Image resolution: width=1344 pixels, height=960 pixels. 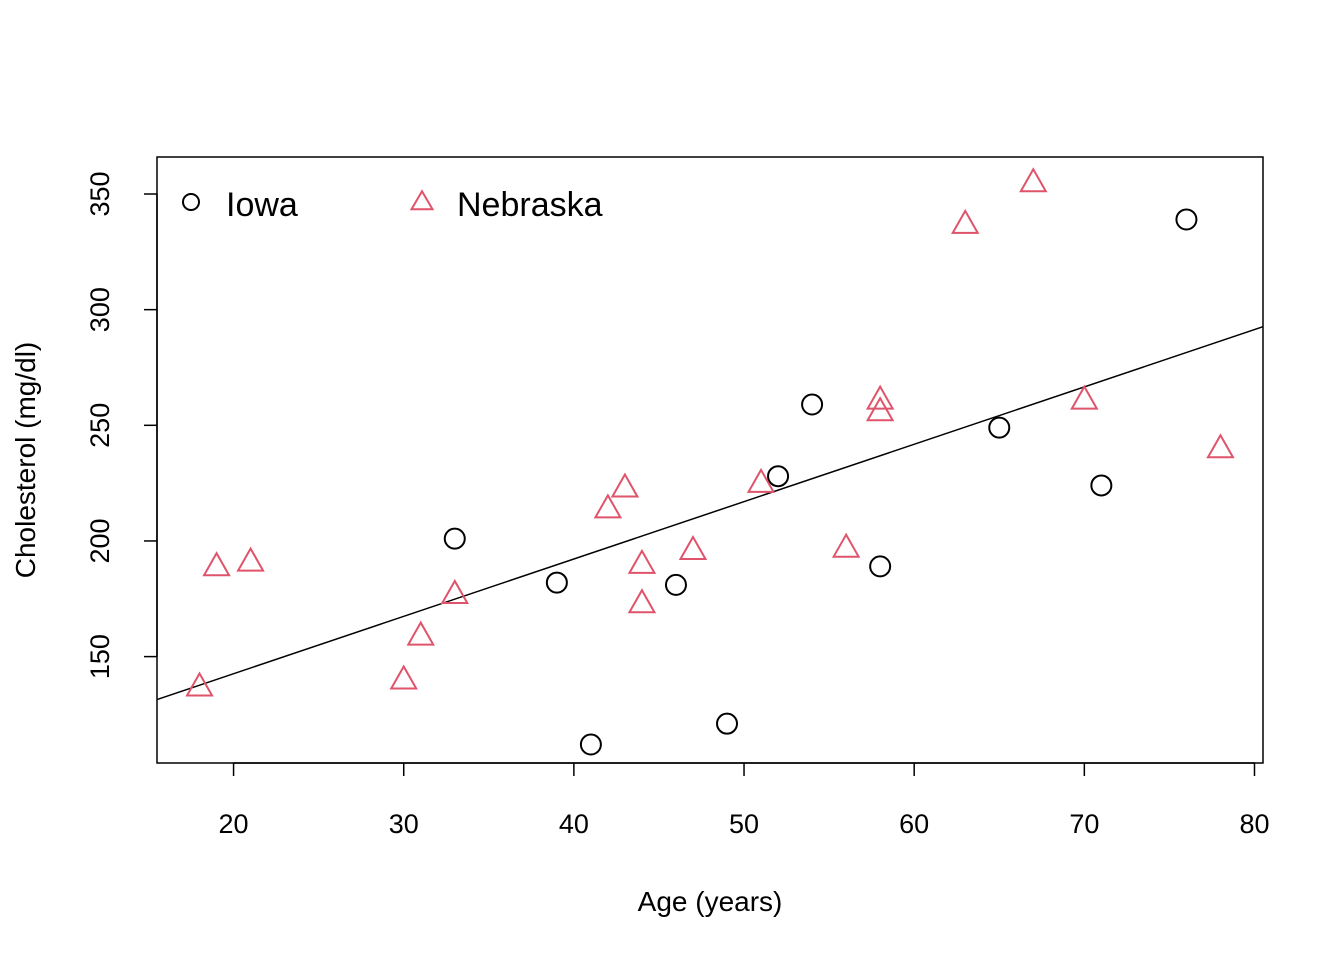 What do you see at coordinates (100, 425) in the screenshot?
I see `y-tick-label: 250` at bounding box center [100, 425].